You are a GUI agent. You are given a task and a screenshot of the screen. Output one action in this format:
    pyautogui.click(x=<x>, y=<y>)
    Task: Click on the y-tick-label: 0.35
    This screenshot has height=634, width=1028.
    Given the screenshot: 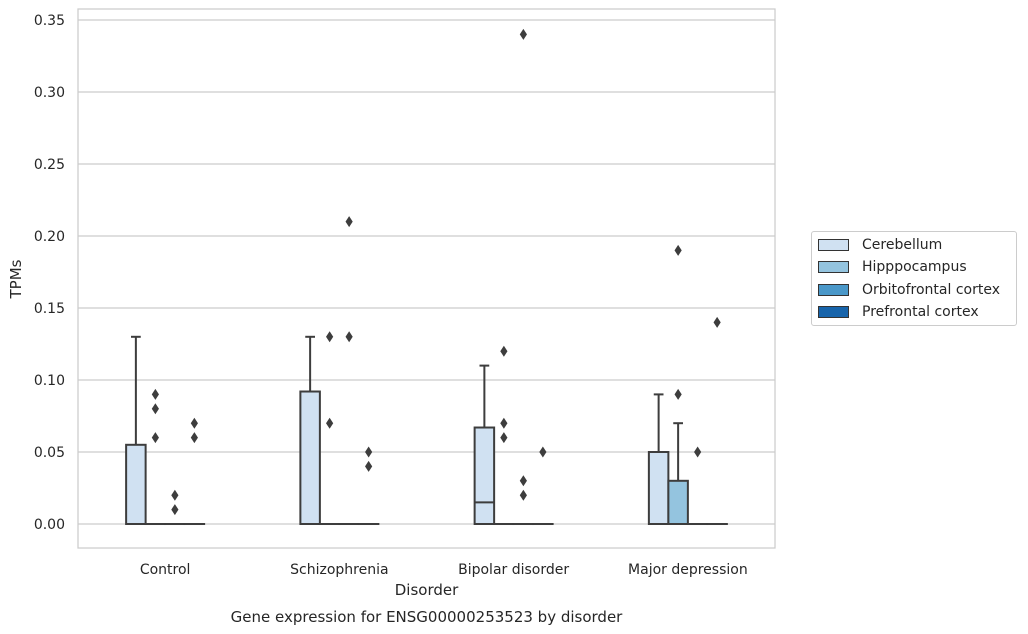 What is the action you would take?
    pyautogui.click(x=49, y=21)
    